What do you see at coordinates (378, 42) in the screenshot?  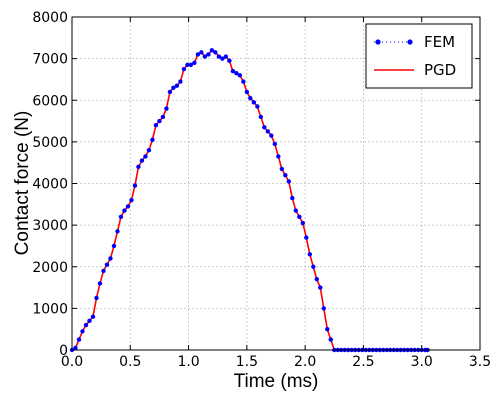 I see `legend-fem-marker-left` at bounding box center [378, 42].